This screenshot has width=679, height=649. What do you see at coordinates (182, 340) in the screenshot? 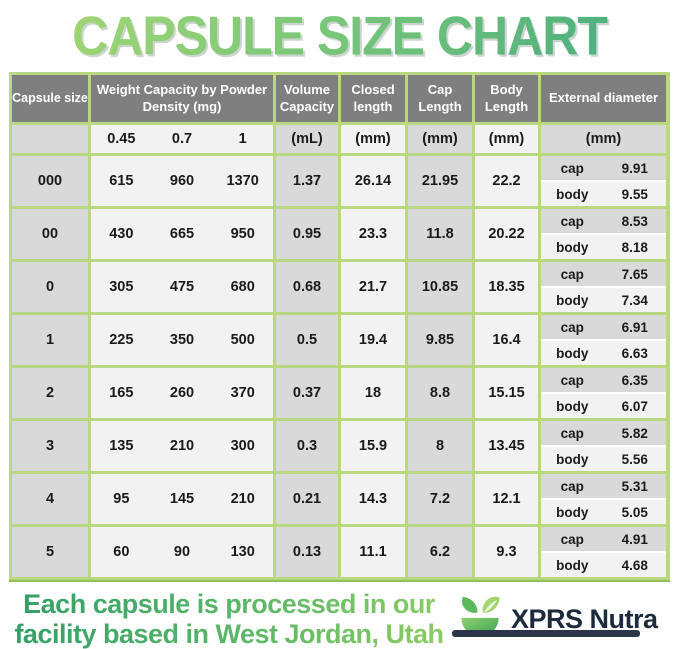
I see `weight-cell: 225 350 500` at bounding box center [182, 340].